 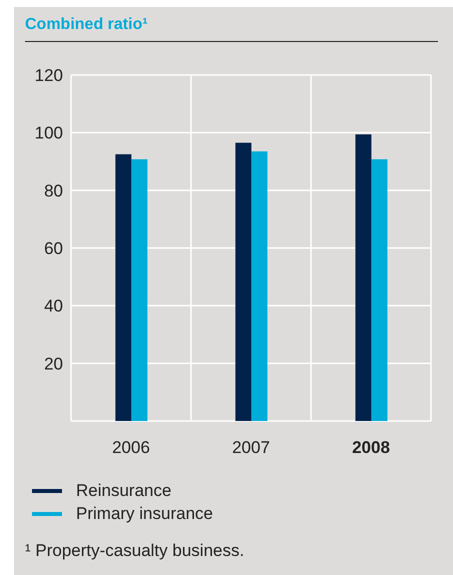 What do you see at coordinates (53, 364) in the screenshot?
I see `y-tick-label: 20` at bounding box center [53, 364].